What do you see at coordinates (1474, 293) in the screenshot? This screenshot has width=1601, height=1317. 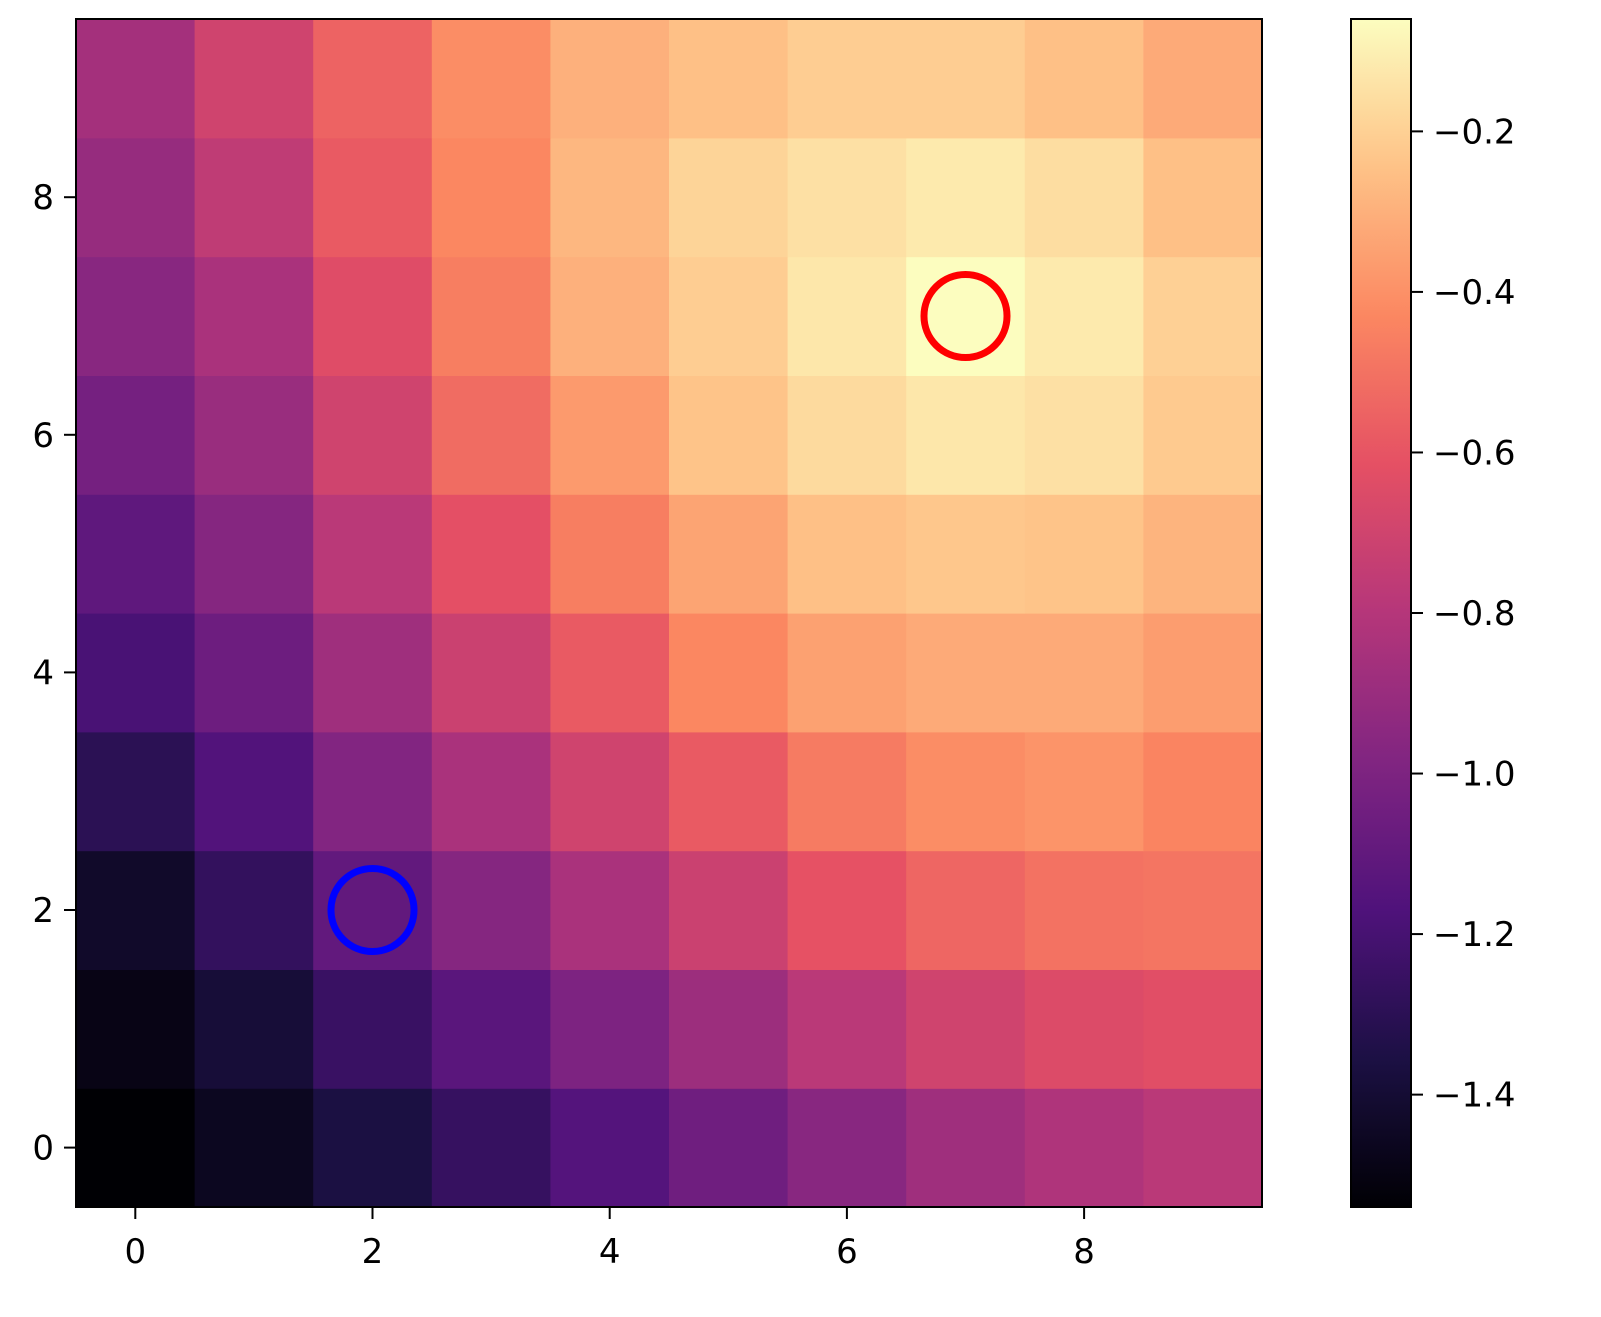 I see `colorbar-tick-label: −0.4` at bounding box center [1474, 293].